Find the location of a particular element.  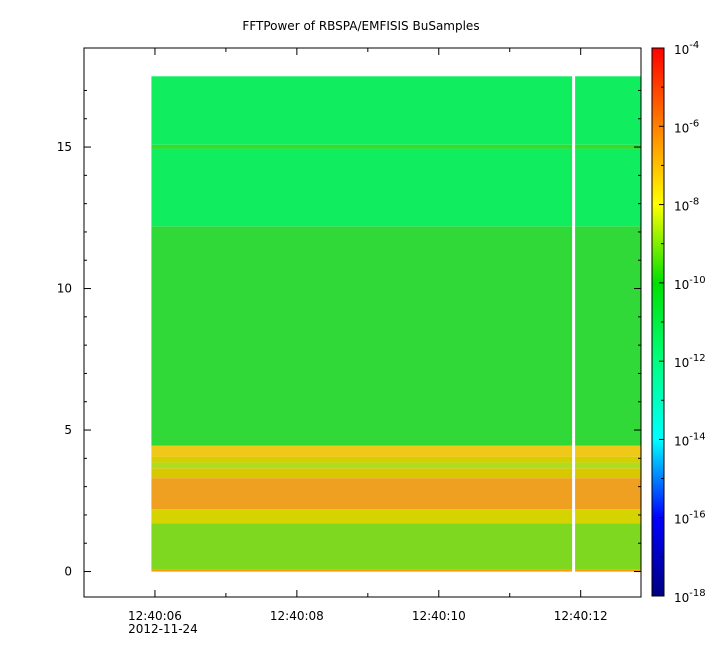

y-tick-label: 0 is located at coordinates (68, 572).